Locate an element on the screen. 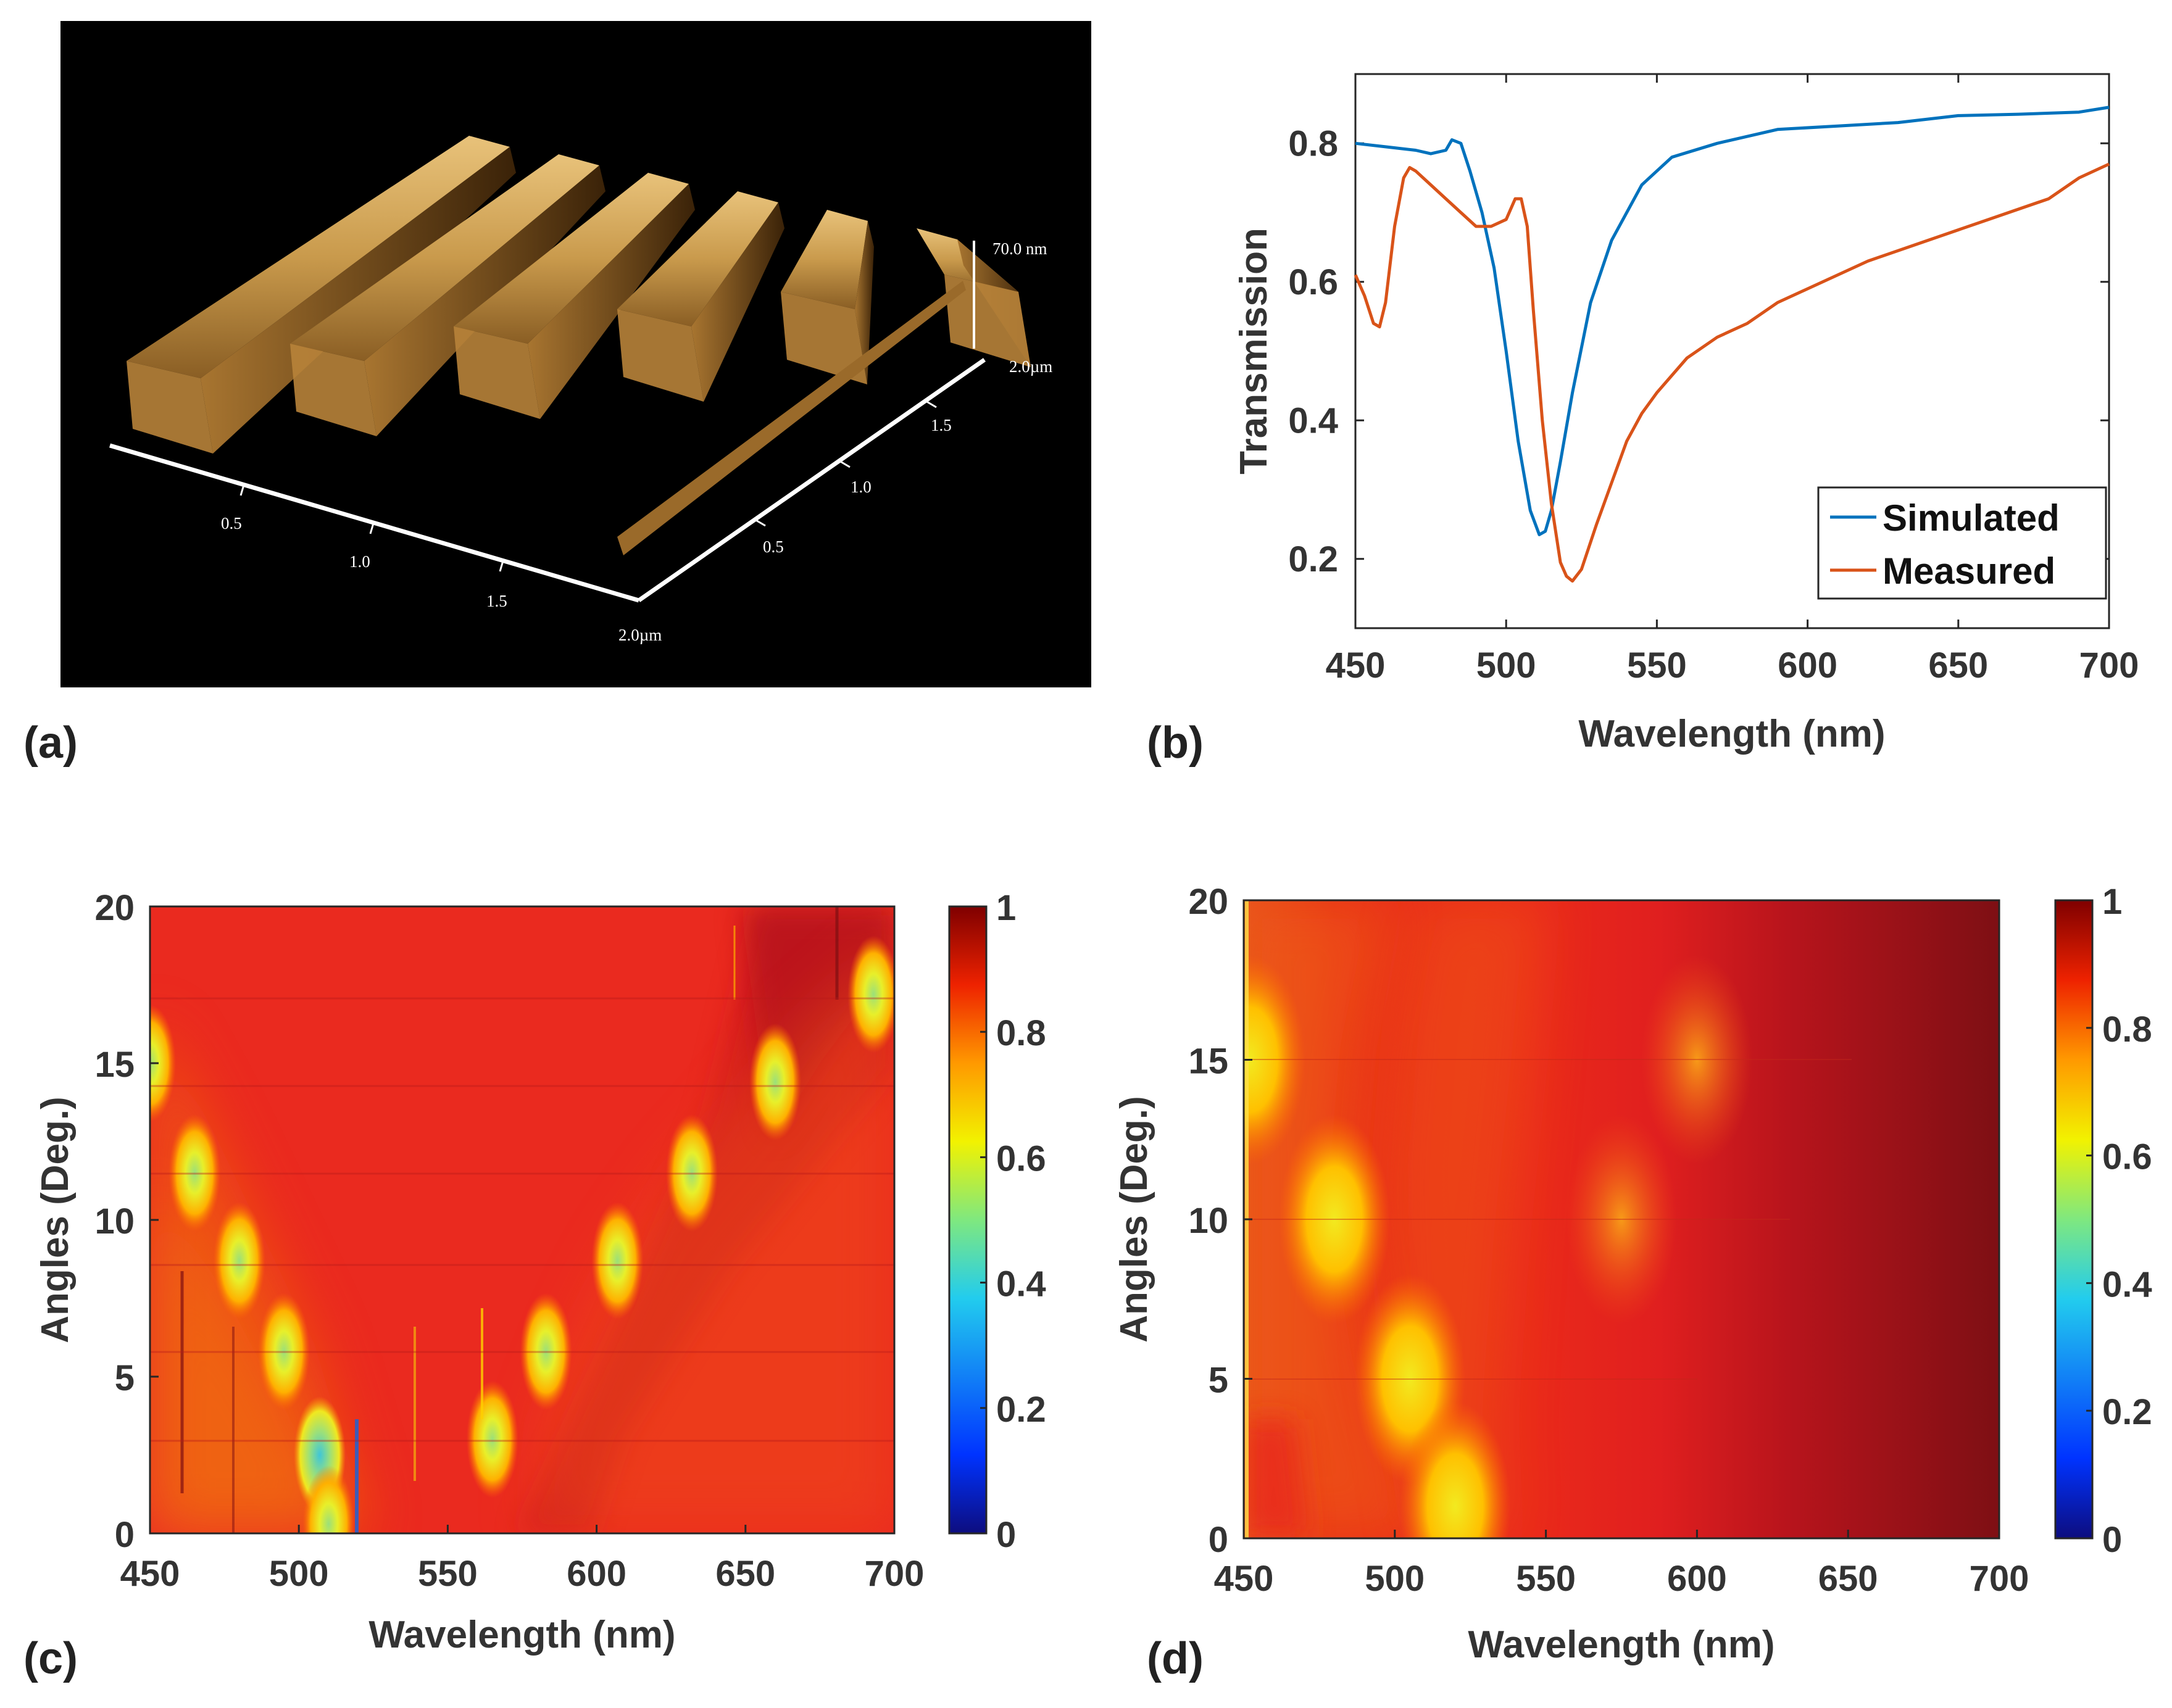 The height and width of the screenshot is (1708, 2172). heatmap-c-y-tick-label: 15 is located at coordinates (114, 1065).